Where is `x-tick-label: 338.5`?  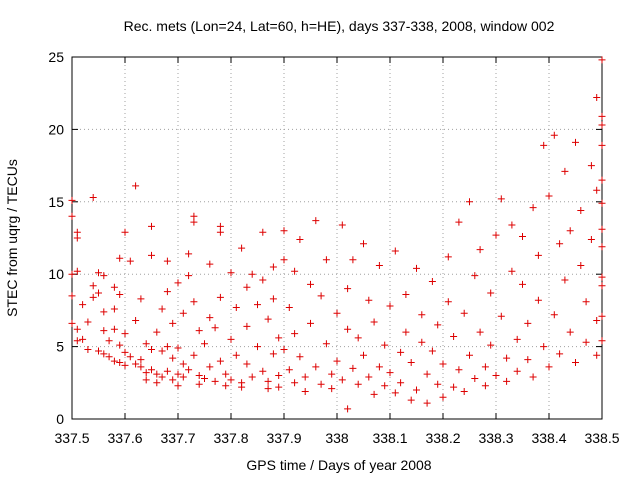
x-tick-label: 338.5 is located at coordinates (601, 438).